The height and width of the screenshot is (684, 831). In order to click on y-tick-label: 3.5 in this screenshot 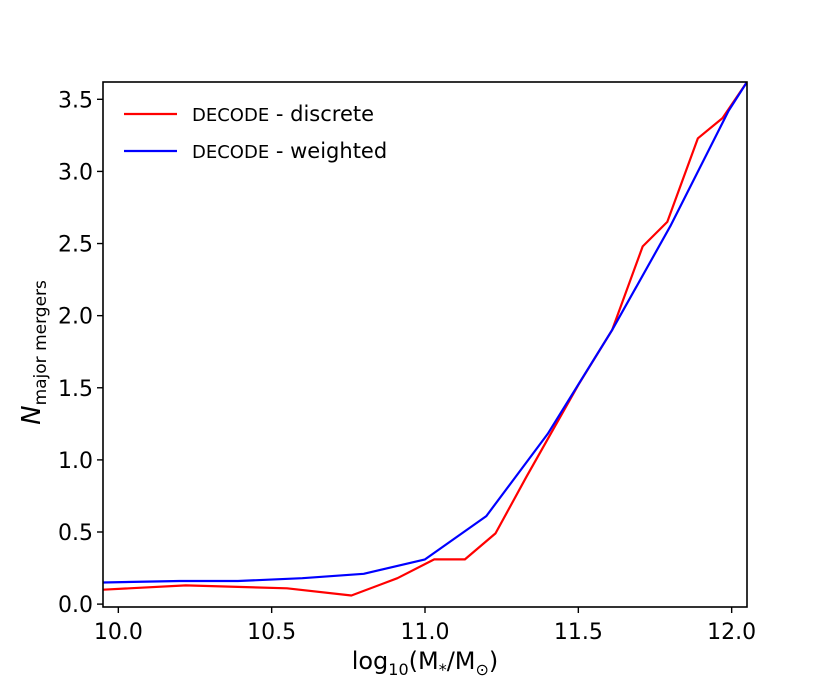, I will do `click(75, 100)`.